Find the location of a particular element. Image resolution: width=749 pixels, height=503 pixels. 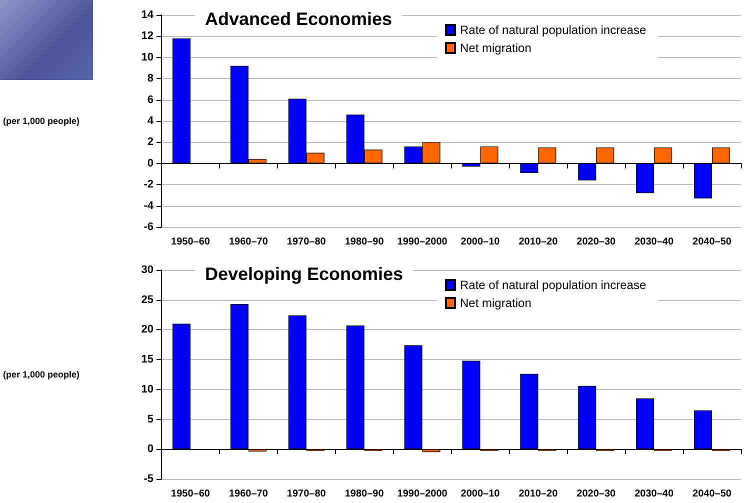

y-tick-label: 15 is located at coordinates (147, 360).